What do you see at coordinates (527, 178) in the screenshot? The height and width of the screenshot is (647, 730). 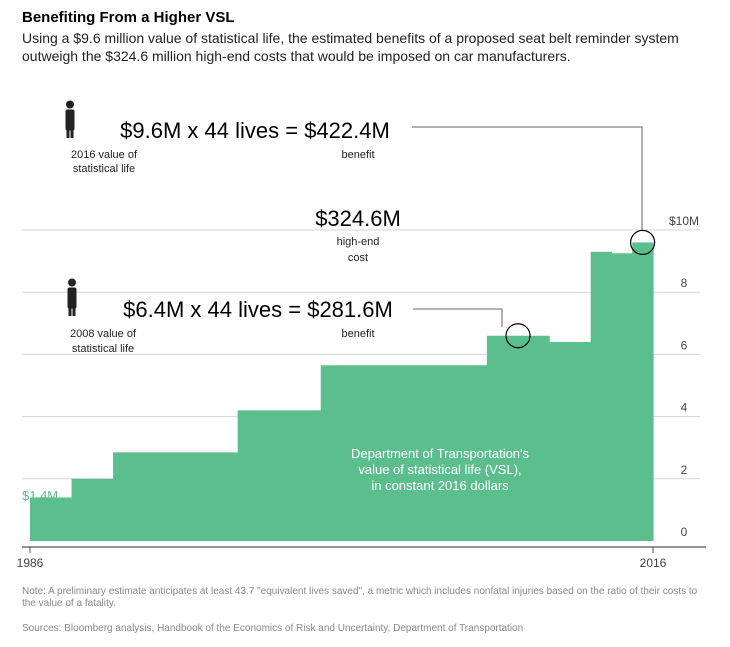 I see `benefit-2016-leader` at bounding box center [527, 178].